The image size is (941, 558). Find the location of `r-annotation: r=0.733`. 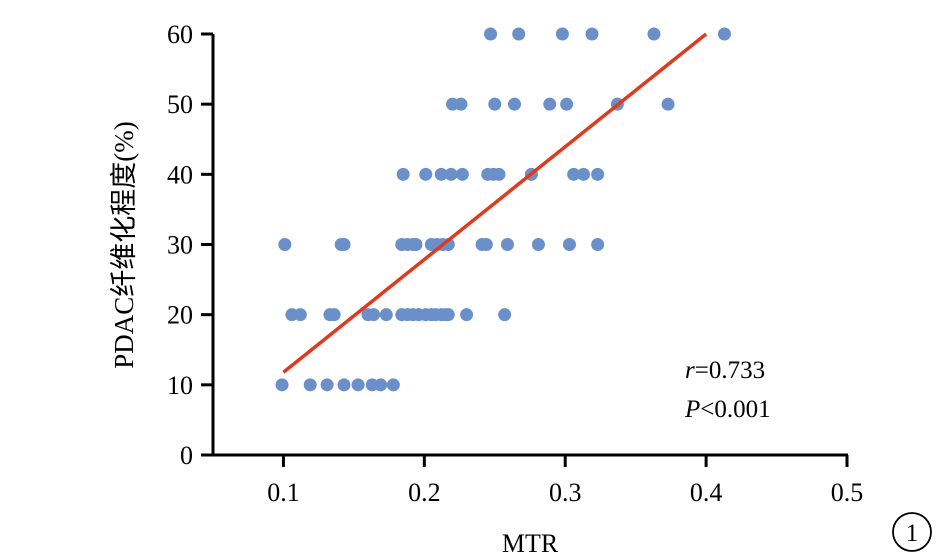

r-annotation: r=0.733 is located at coordinates (725, 370).